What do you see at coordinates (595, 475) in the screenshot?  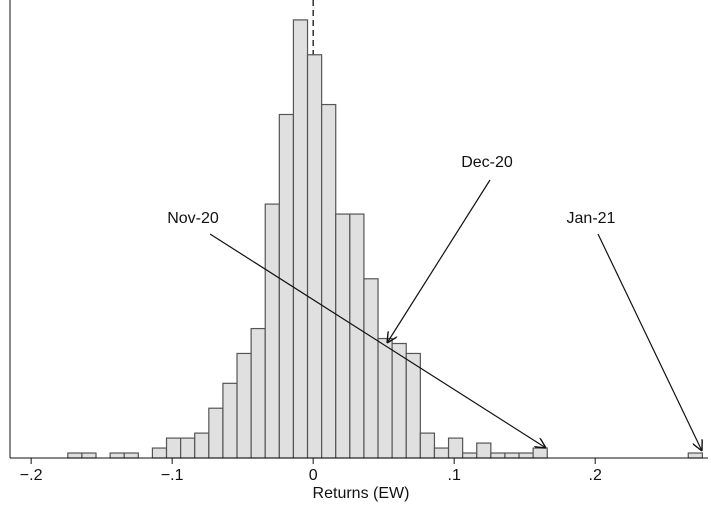 I see `x-tick-label: .2` at bounding box center [595, 475].